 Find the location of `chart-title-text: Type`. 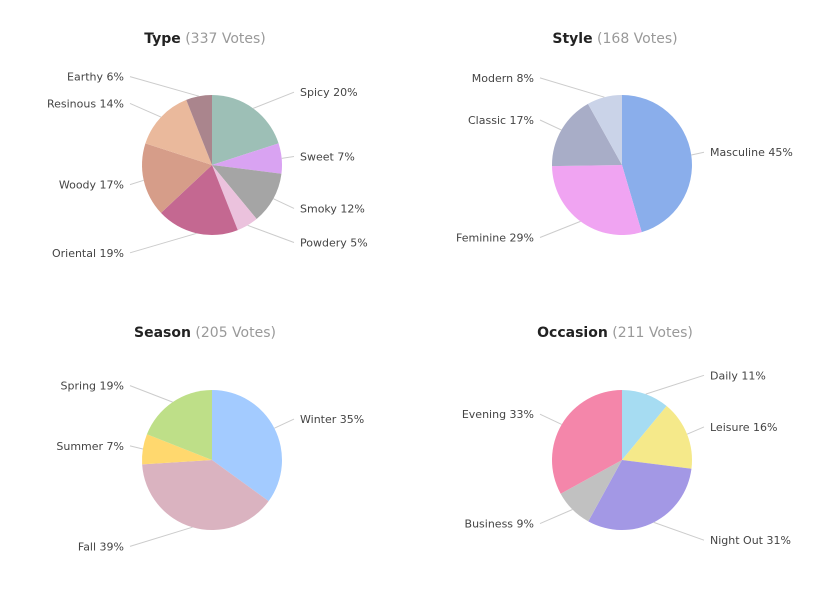

chart-title-text: Type is located at coordinates (162, 39).